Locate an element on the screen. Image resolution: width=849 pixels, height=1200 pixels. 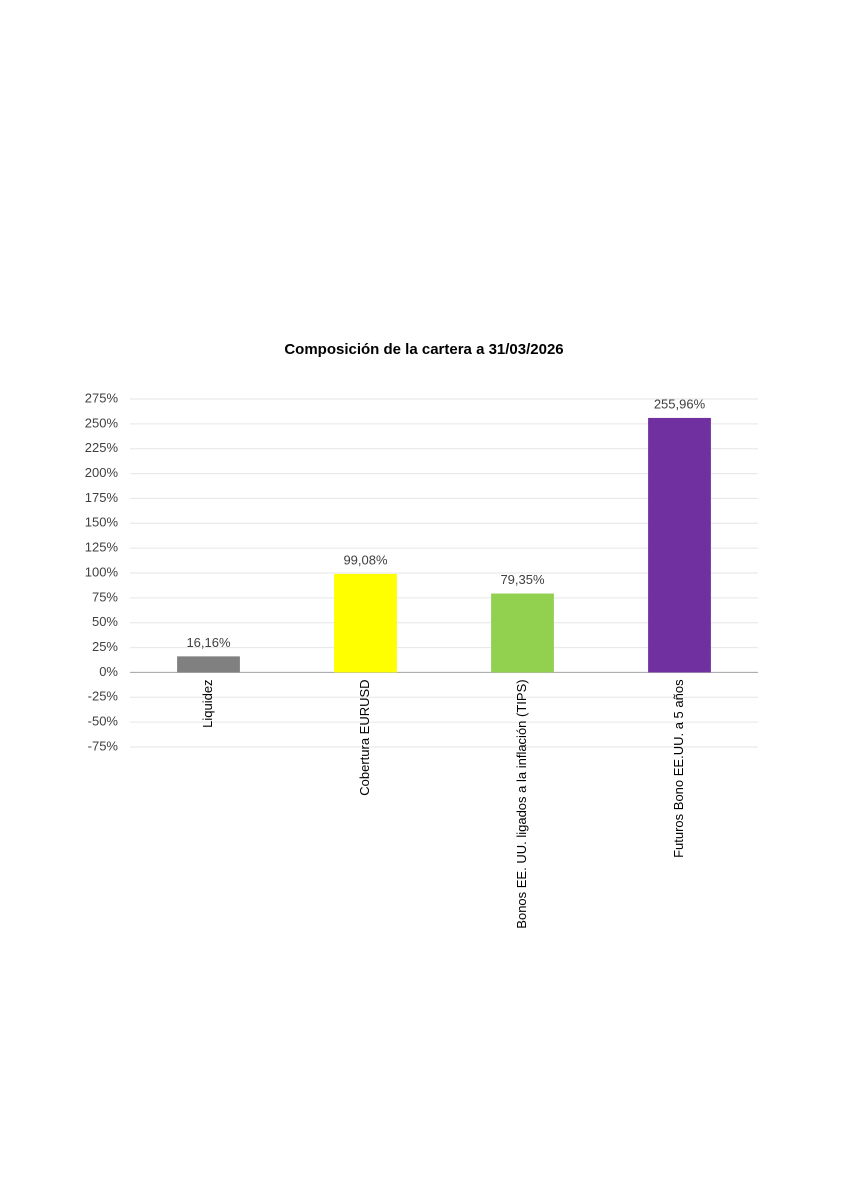
y-tick-label: 100% is located at coordinates (102, 571).